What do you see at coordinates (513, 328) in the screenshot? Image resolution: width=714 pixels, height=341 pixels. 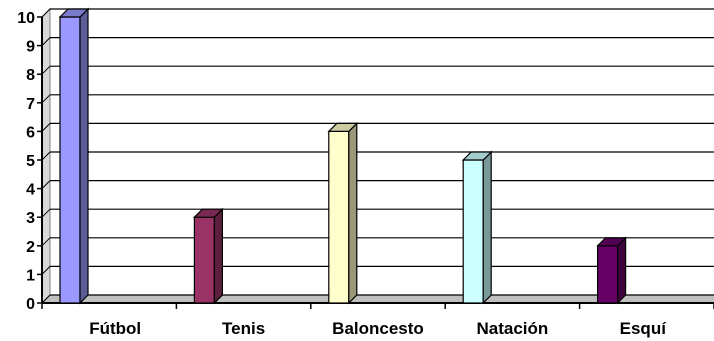 I see `x-tick-label: Natación` at bounding box center [513, 328].